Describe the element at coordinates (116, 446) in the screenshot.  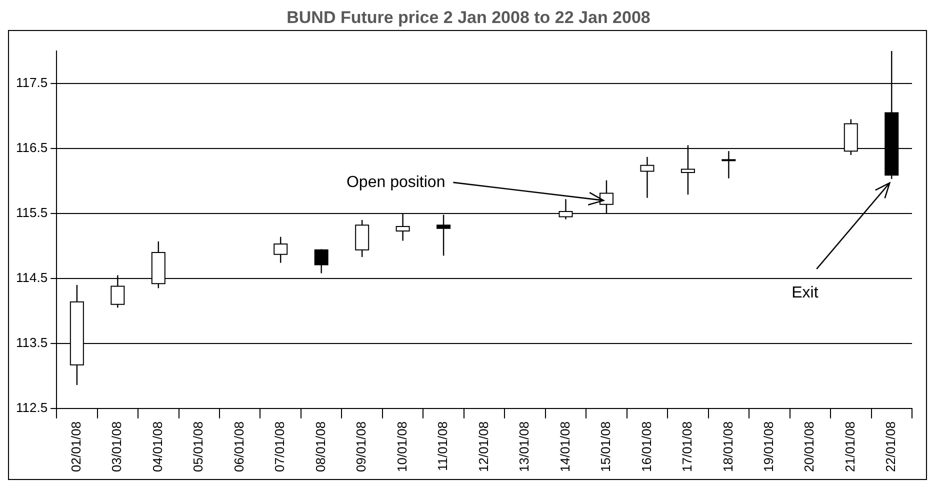
I see `x-tick-label: 03/01/08` at that location.